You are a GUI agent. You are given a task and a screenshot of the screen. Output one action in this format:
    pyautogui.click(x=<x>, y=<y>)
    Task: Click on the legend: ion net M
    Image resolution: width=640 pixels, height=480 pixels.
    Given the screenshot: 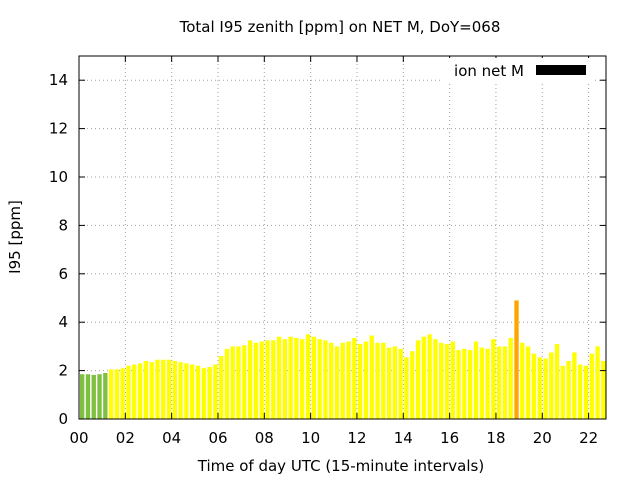 What is the action you would take?
    pyautogui.click(x=518, y=70)
    